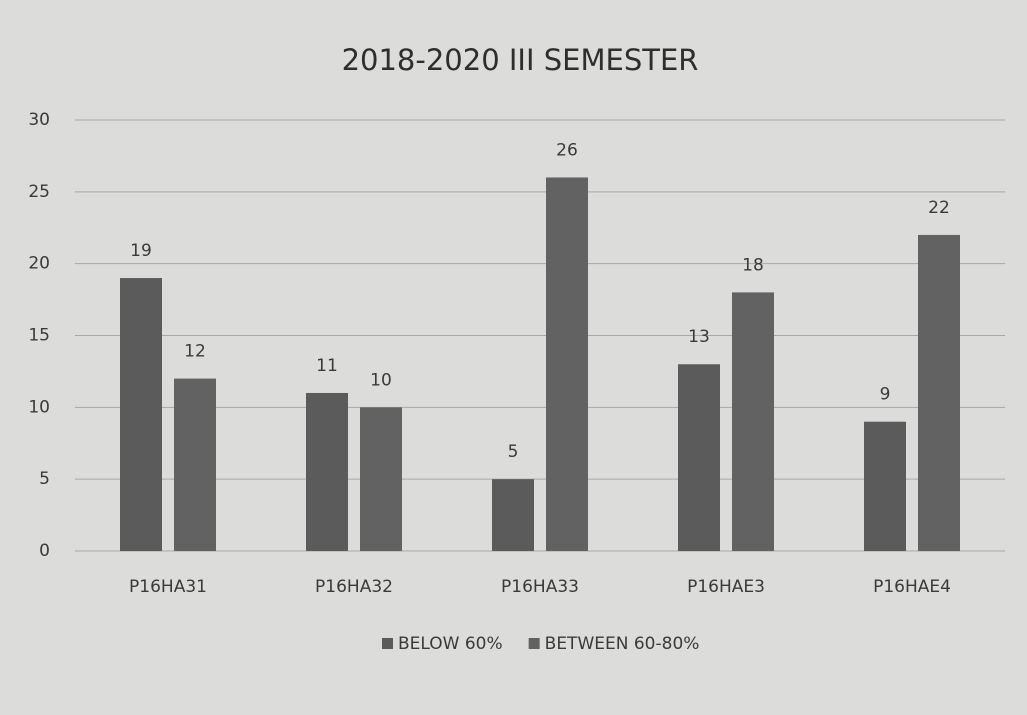  Describe the element at coordinates (39, 264) in the screenshot. I see `y-tick-label: 20` at that location.